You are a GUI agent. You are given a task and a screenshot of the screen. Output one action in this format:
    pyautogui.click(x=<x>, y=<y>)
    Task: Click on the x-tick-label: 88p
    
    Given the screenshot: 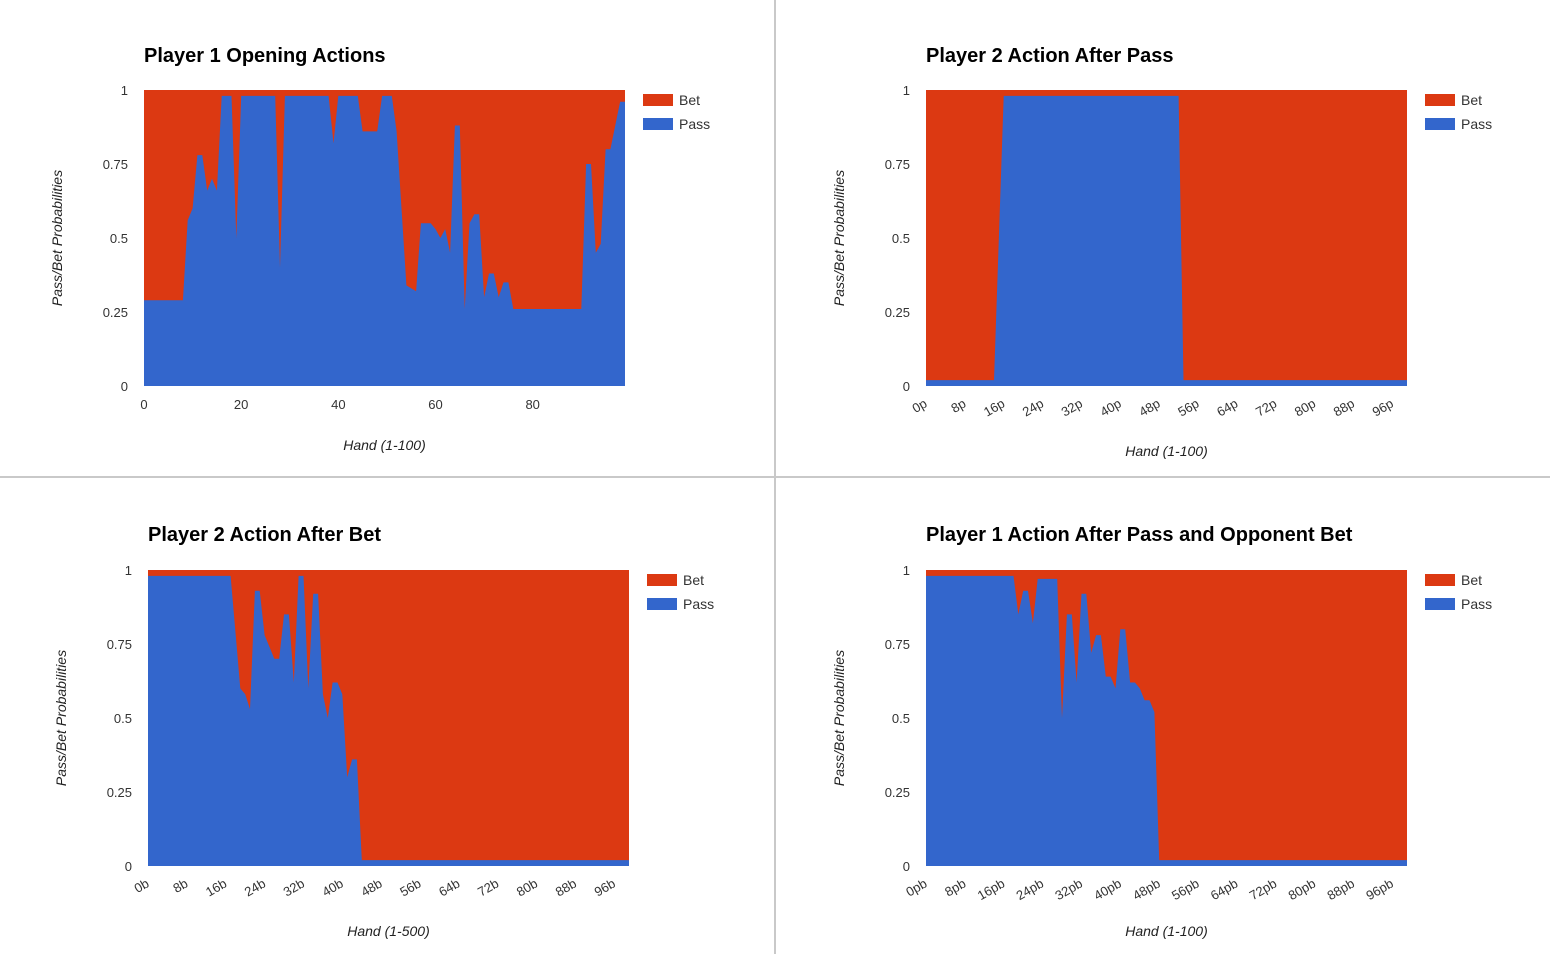 What is the action you would take?
    pyautogui.click(x=1344, y=408)
    